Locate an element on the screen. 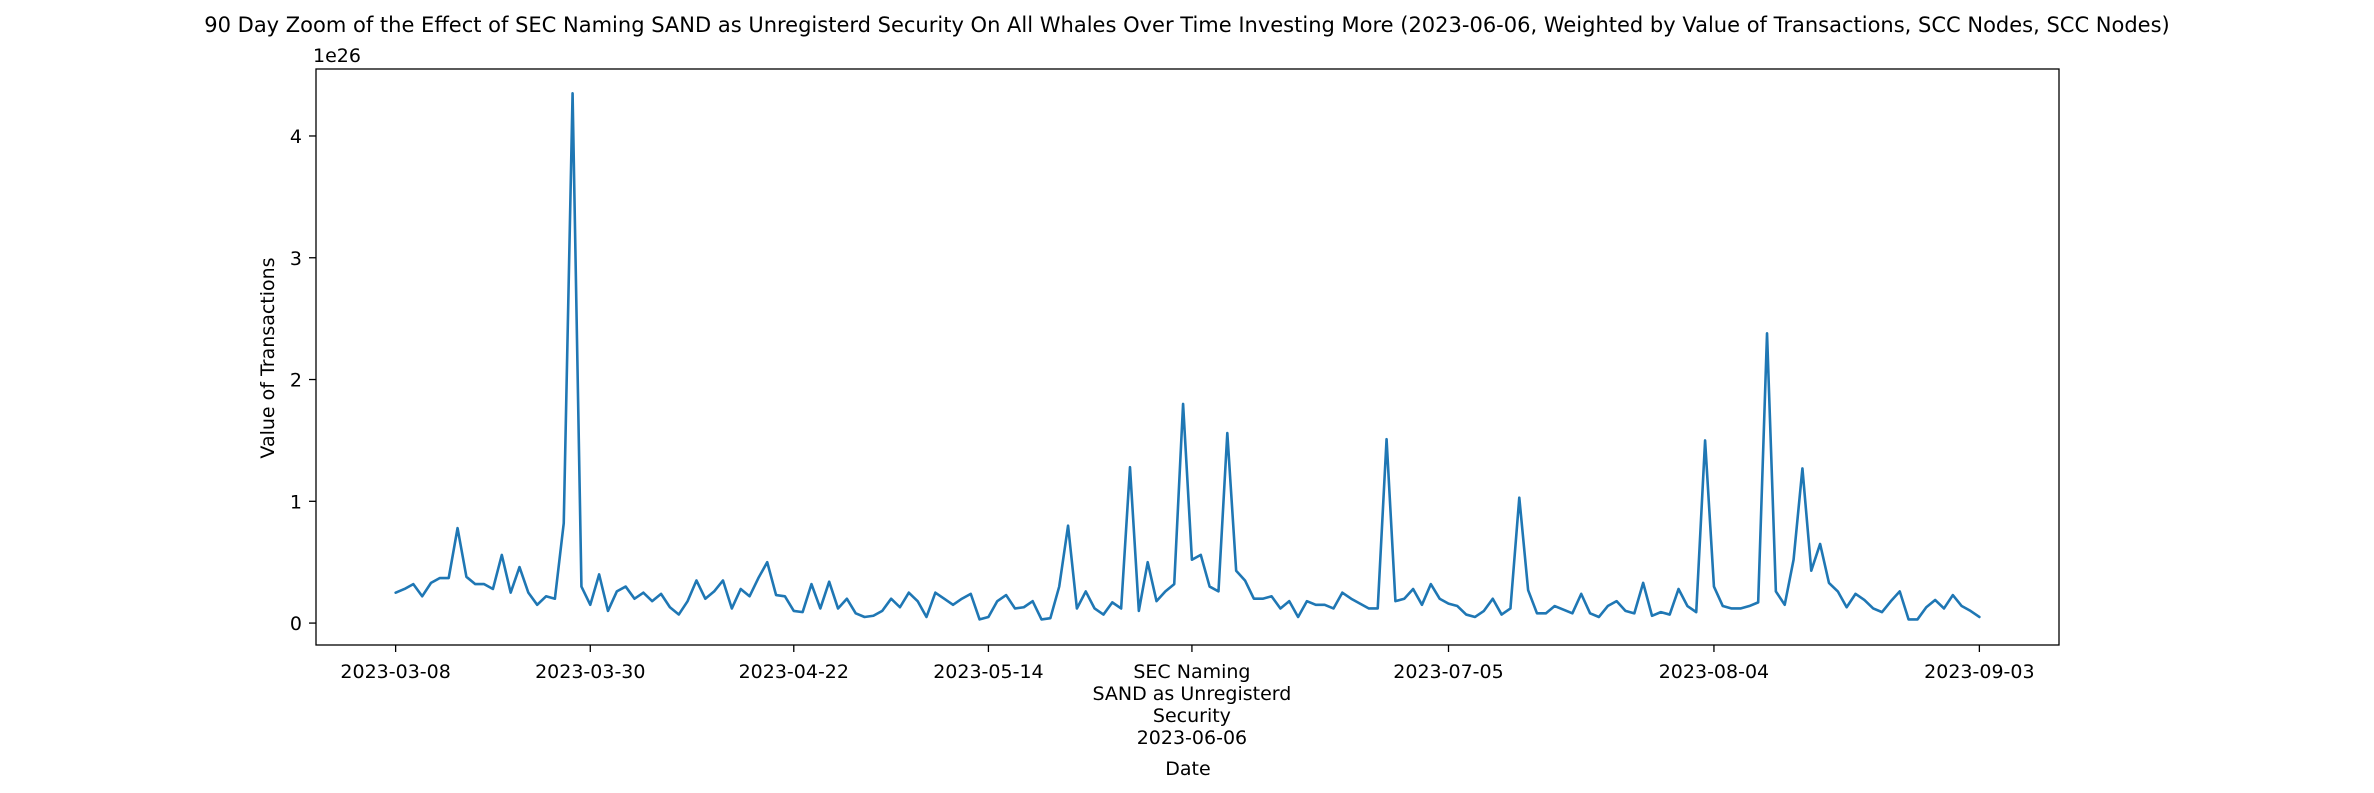 The width and height of the screenshot is (2374, 793). y-tick-label: 3 is located at coordinates (296, 259).